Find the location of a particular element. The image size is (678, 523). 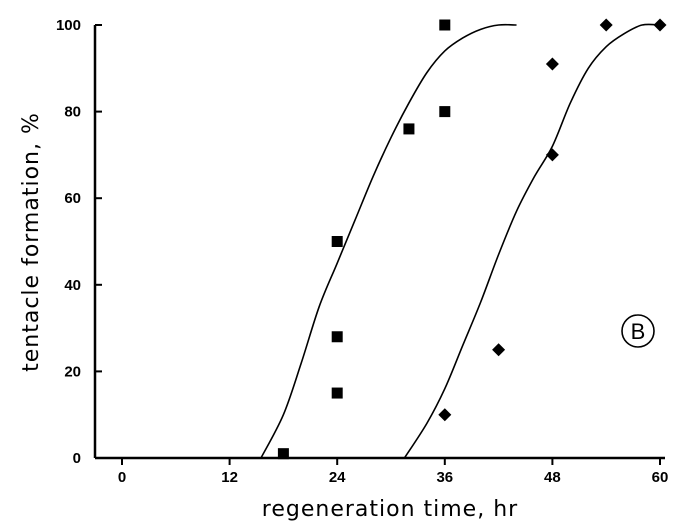

x-tick-label: 12 is located at coordinates (229, 477).